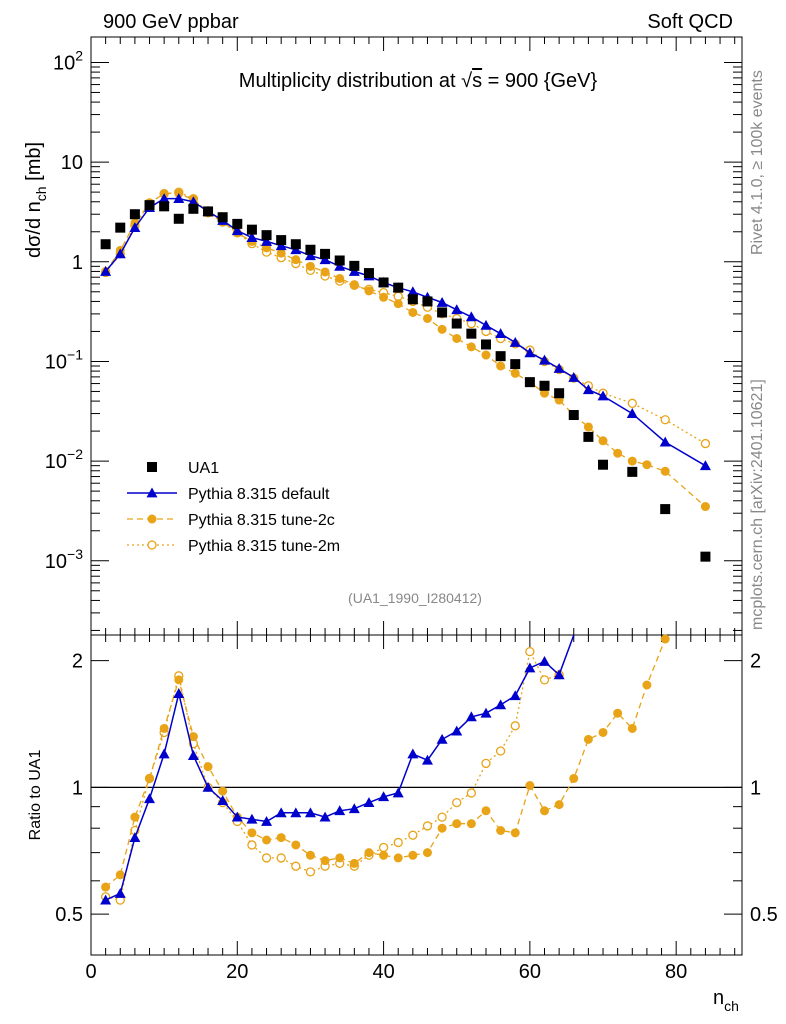  I want to click on main-tune2m-point, so click(705, 443).